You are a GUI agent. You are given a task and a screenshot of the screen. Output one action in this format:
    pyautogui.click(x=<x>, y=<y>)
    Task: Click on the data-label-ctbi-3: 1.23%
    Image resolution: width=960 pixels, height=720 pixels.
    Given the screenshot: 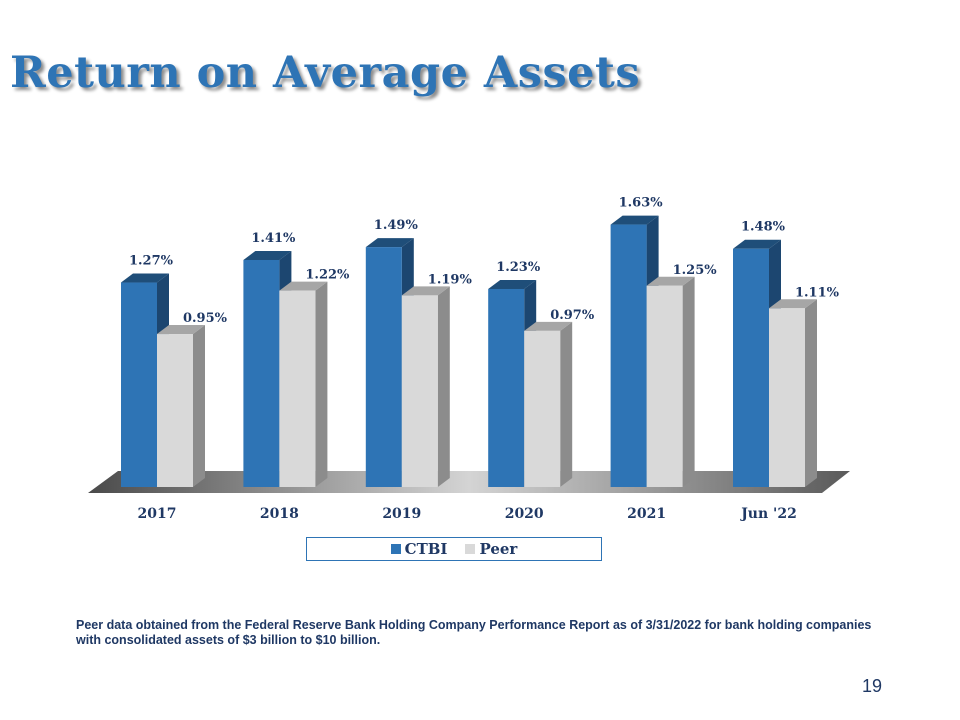 What is the action you would take?
    pyautogui.click(x=518, y=267)
    